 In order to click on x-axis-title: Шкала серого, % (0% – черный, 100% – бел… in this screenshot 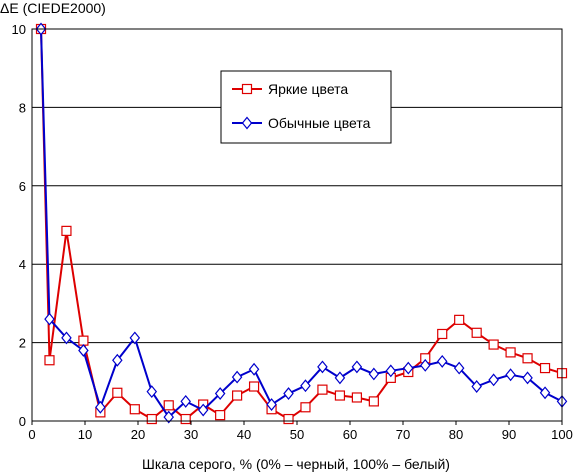, I will do `click(296, 464)`.